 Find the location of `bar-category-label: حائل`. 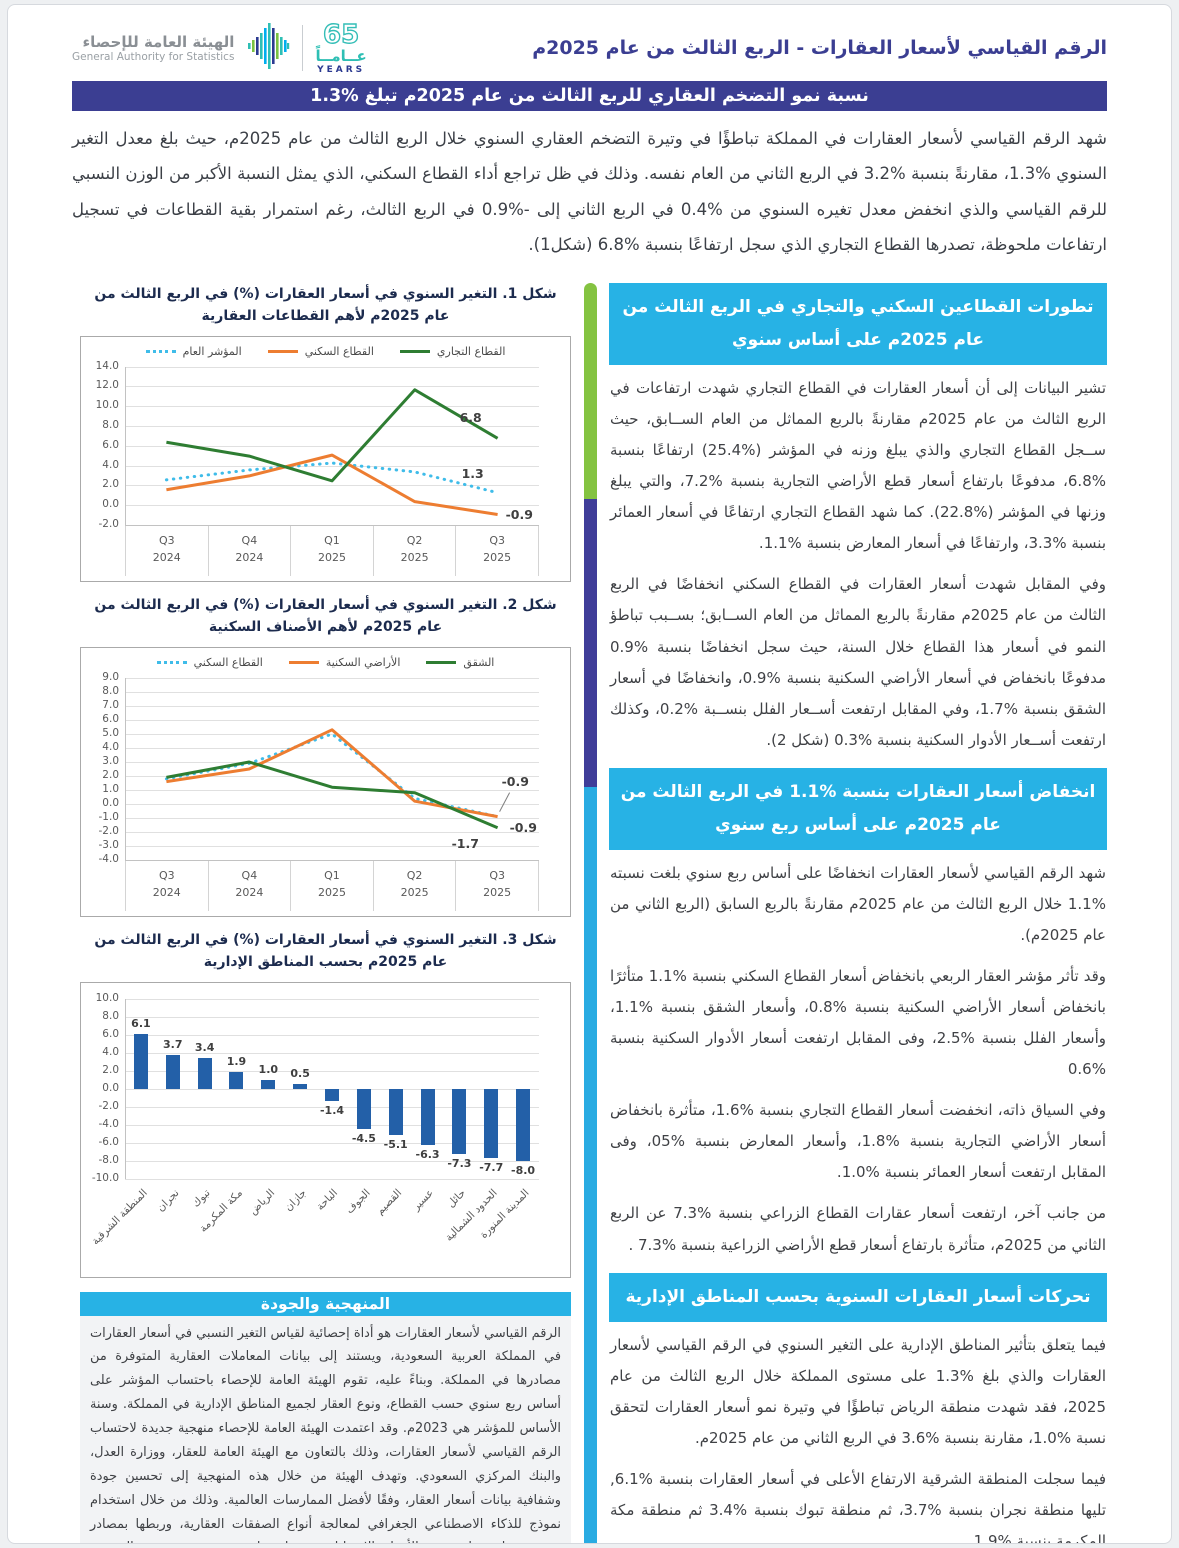

bar-category-label: حائل is located at coordinates (456, 1198).